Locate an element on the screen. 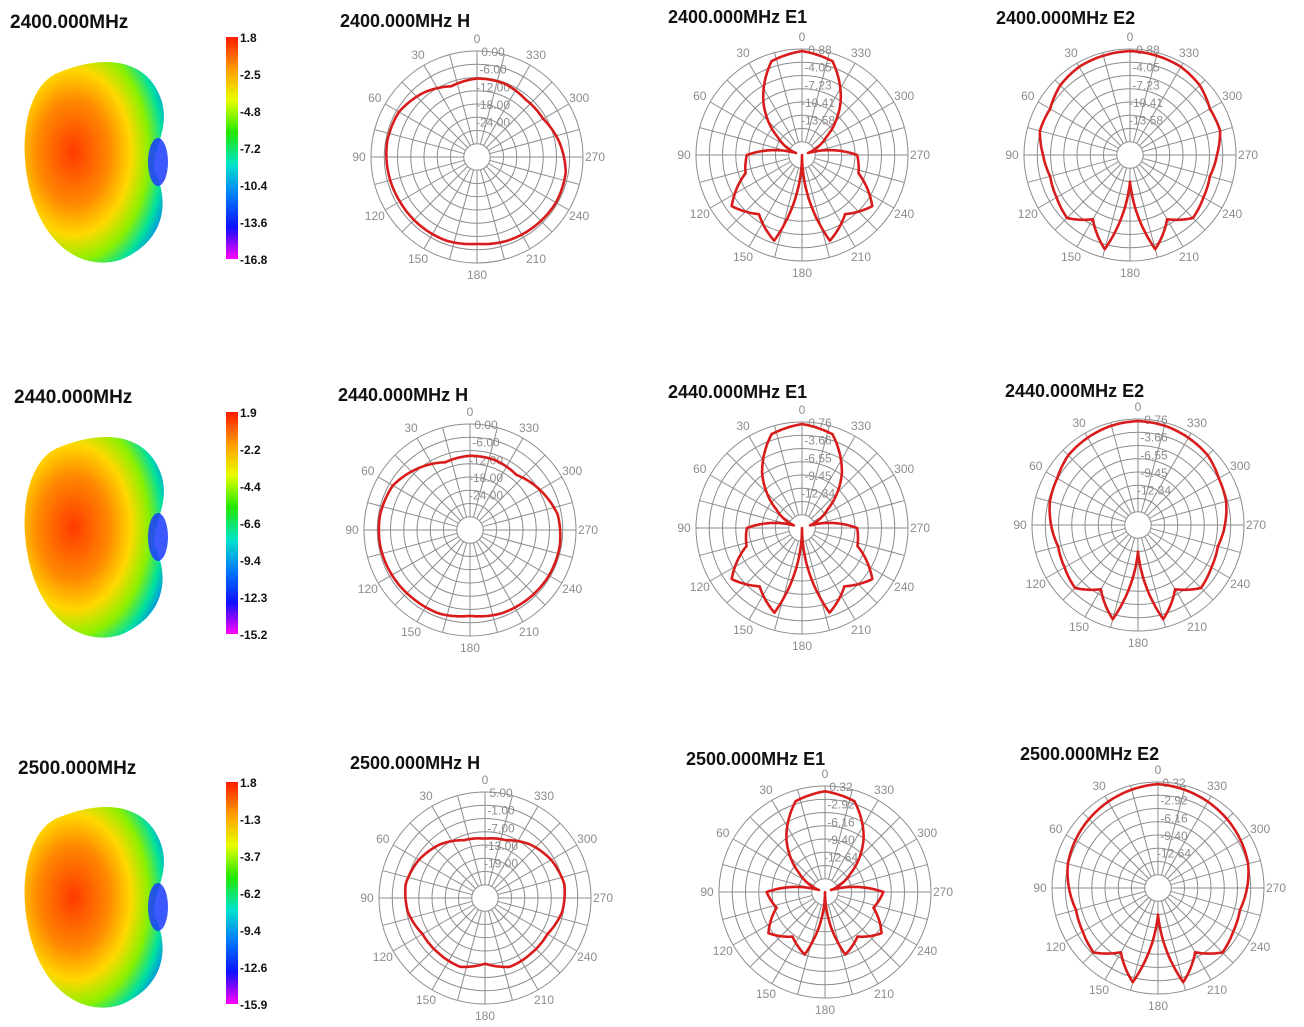  polar-radial-label: -6.16 is located at coordinates (841, 822).